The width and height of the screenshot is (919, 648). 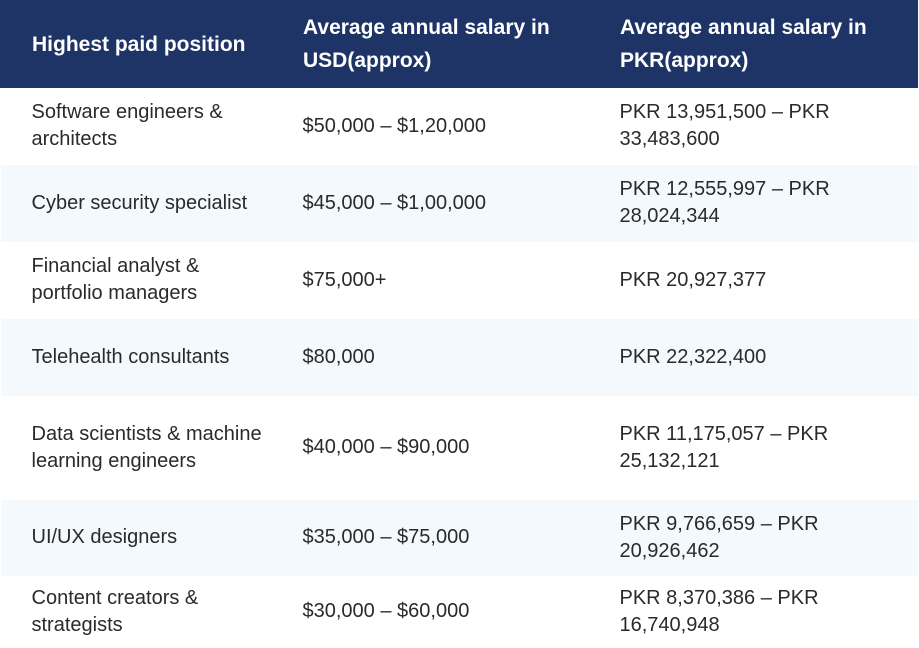 I want to click on cell-pkr-salary: PKR 22,322,400, so click(x=757, y=357).